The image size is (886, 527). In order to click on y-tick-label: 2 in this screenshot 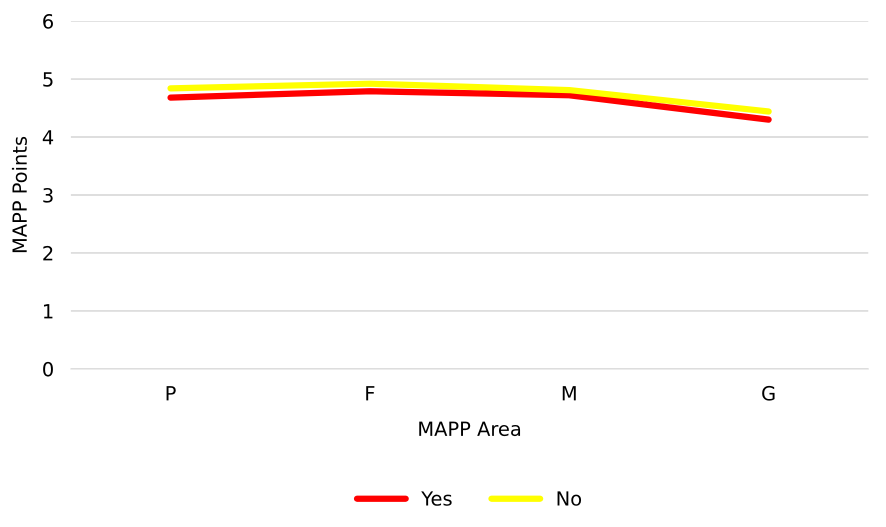, I will do `click(47, 253)`.